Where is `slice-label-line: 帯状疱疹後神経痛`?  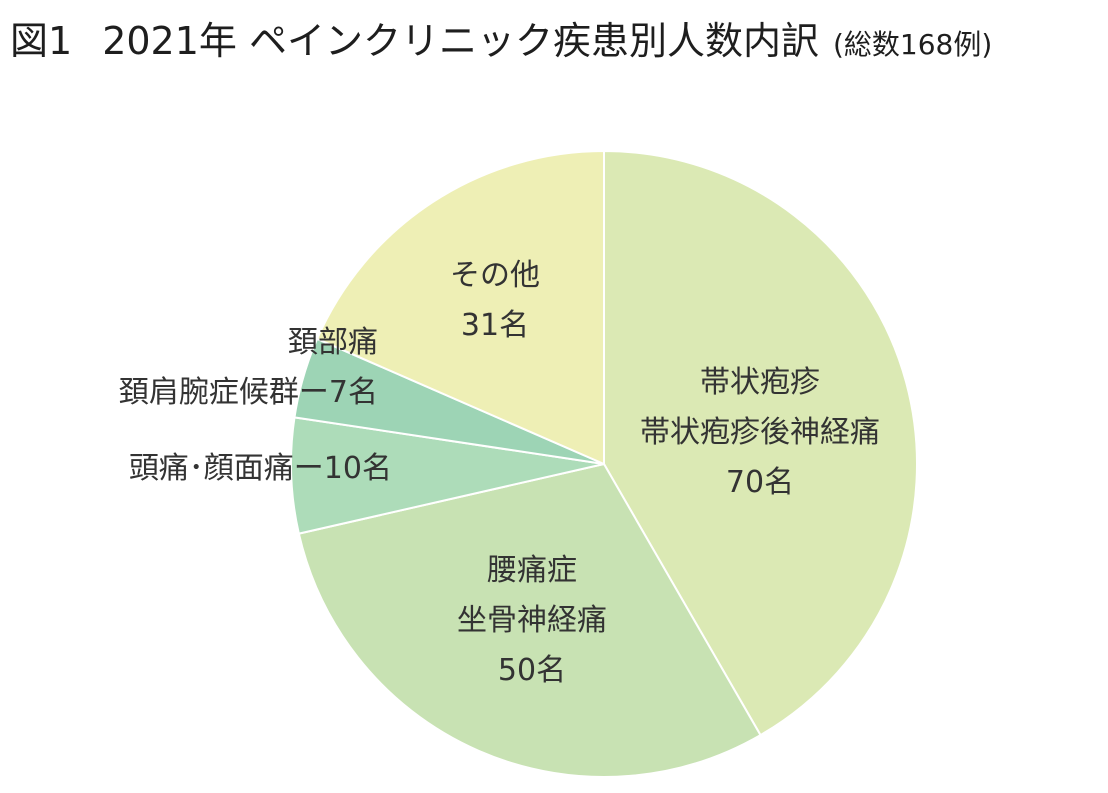
slice-label-line: 帯状疱疹後神経痛 is located at coordinates (760, 432).